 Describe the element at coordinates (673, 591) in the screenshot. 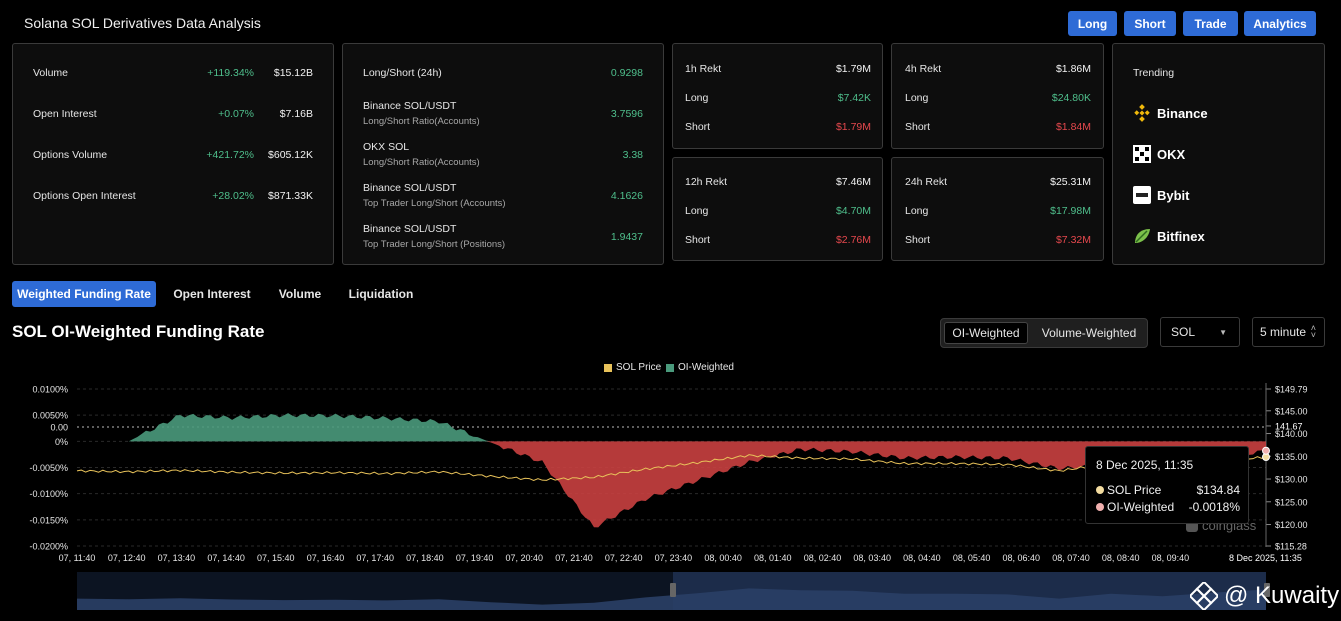

I see `time-navigator` at that location.